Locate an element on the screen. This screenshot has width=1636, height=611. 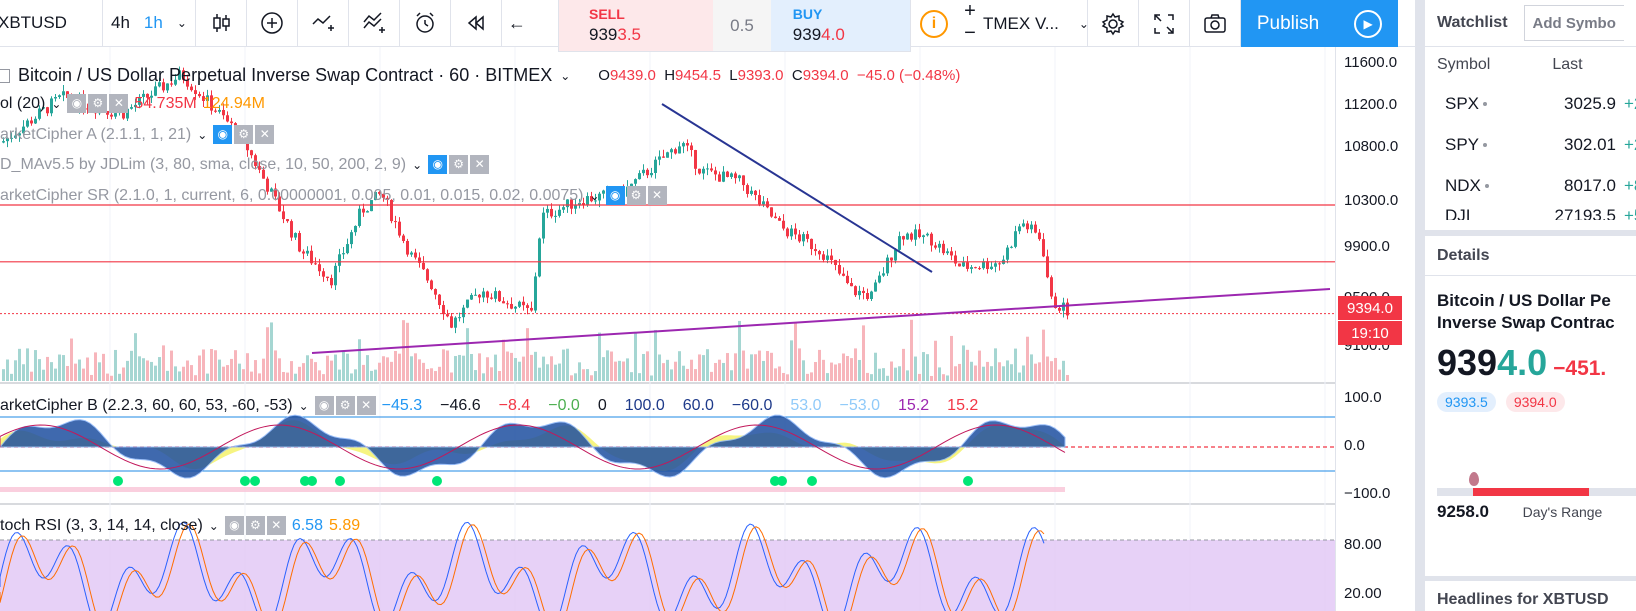
sell-button: SELL 9393.5 is located at coordinates (636, 25).